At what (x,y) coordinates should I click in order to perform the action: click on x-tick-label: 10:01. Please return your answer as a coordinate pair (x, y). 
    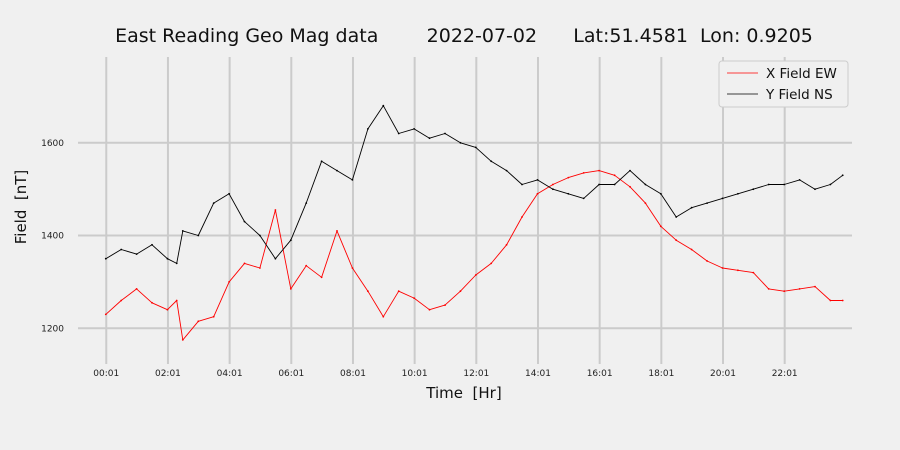
    Looking at the image, I should click on (415, 374).